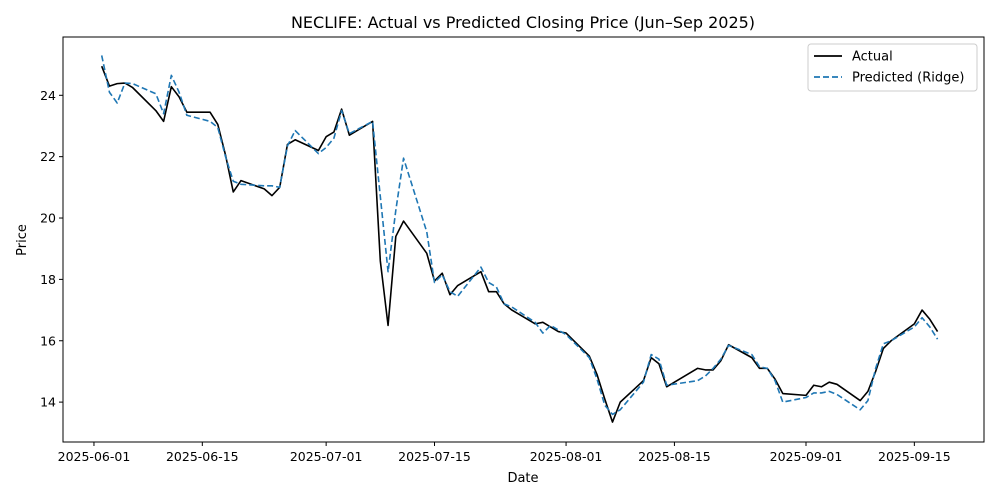 The image size is (1000, 500). What do you see at coordinates (48, 95) in the screenshot?
I see `y-tick-label: 24` at bounding box center [48, 95].